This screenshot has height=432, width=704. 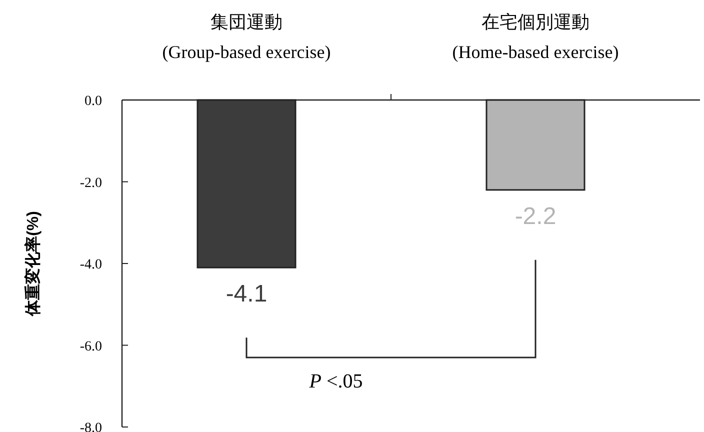 I want to click on y-tick-label: -8.0, so click(x=91, y=426).